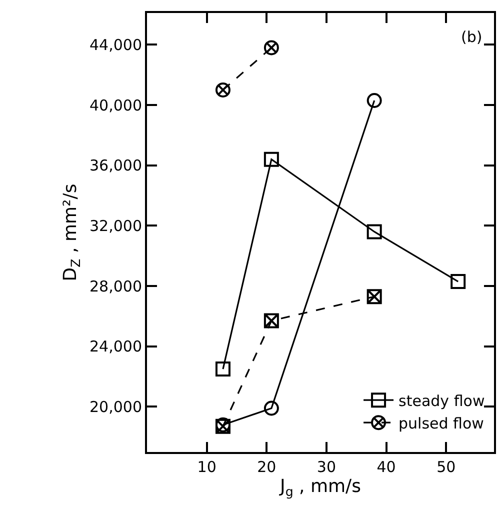  Describe the element at coordinates (116, 286) in the screenshot. I see `y-tick-label: 28,000` at that location.